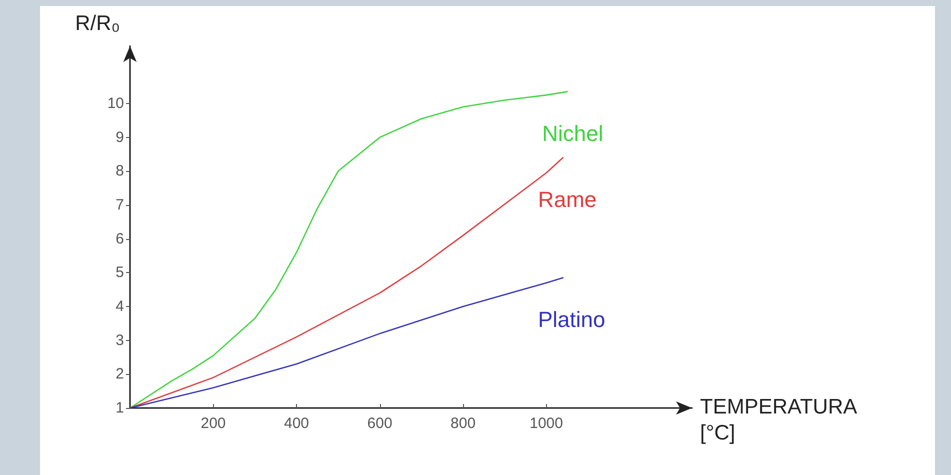 This screenshot has width=951, height=475. I want to click on series-label: Platino, so click(572, 319).